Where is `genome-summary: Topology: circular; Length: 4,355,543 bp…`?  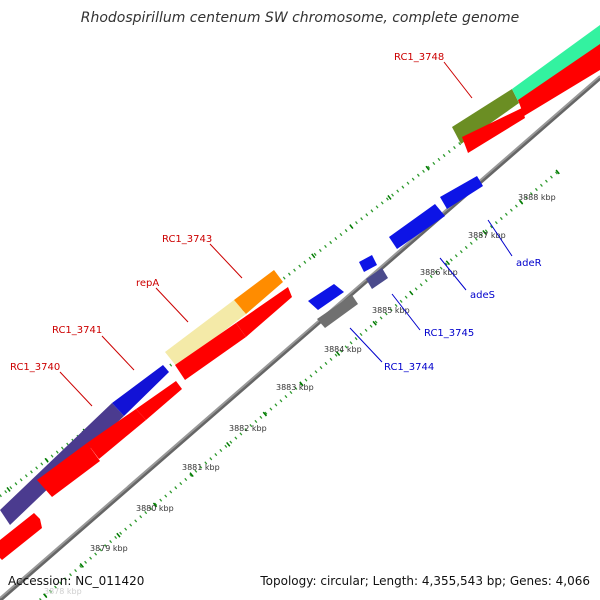 genome-summary: Topology: circular; Length: 4,355,543 bp… is located at coordinates (424, 581).